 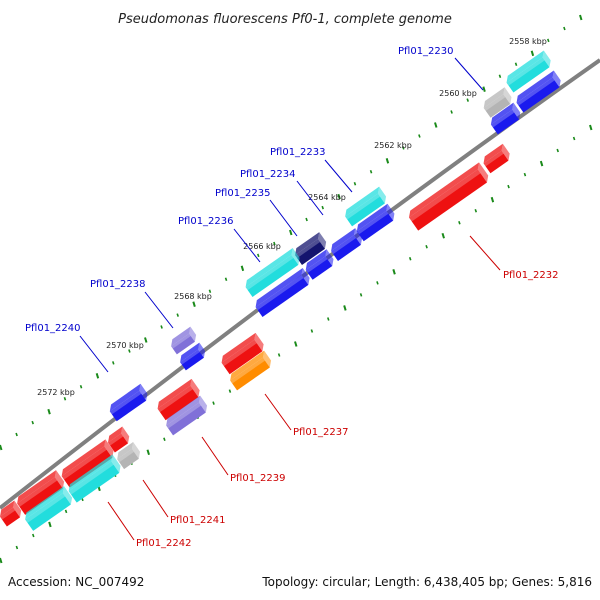 I want to click on feature-pfl01-2236b, so click(x=283, y=292).